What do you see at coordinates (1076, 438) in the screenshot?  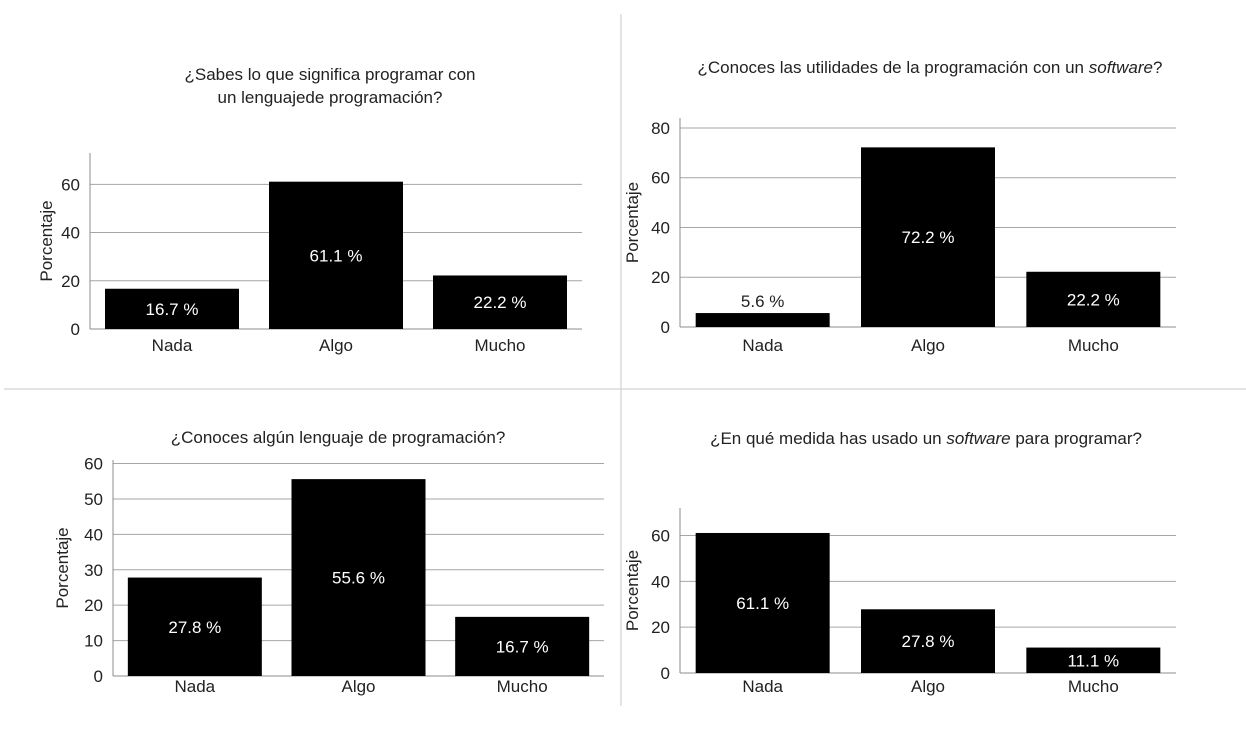 I see `chart-title-run: para programar?` at bounding box center [1076, 438].